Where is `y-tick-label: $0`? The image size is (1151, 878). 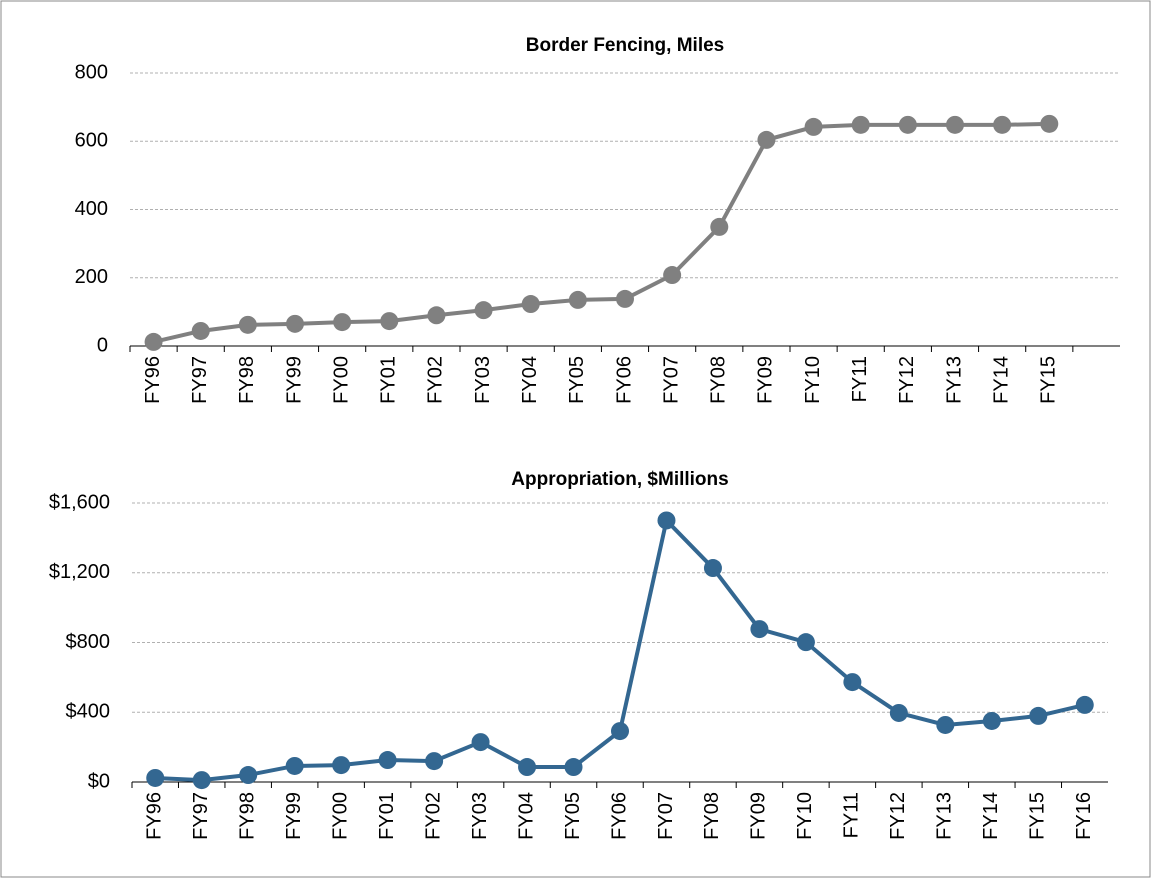 y-tick-label: $0 is located at coordinates (99, 781).